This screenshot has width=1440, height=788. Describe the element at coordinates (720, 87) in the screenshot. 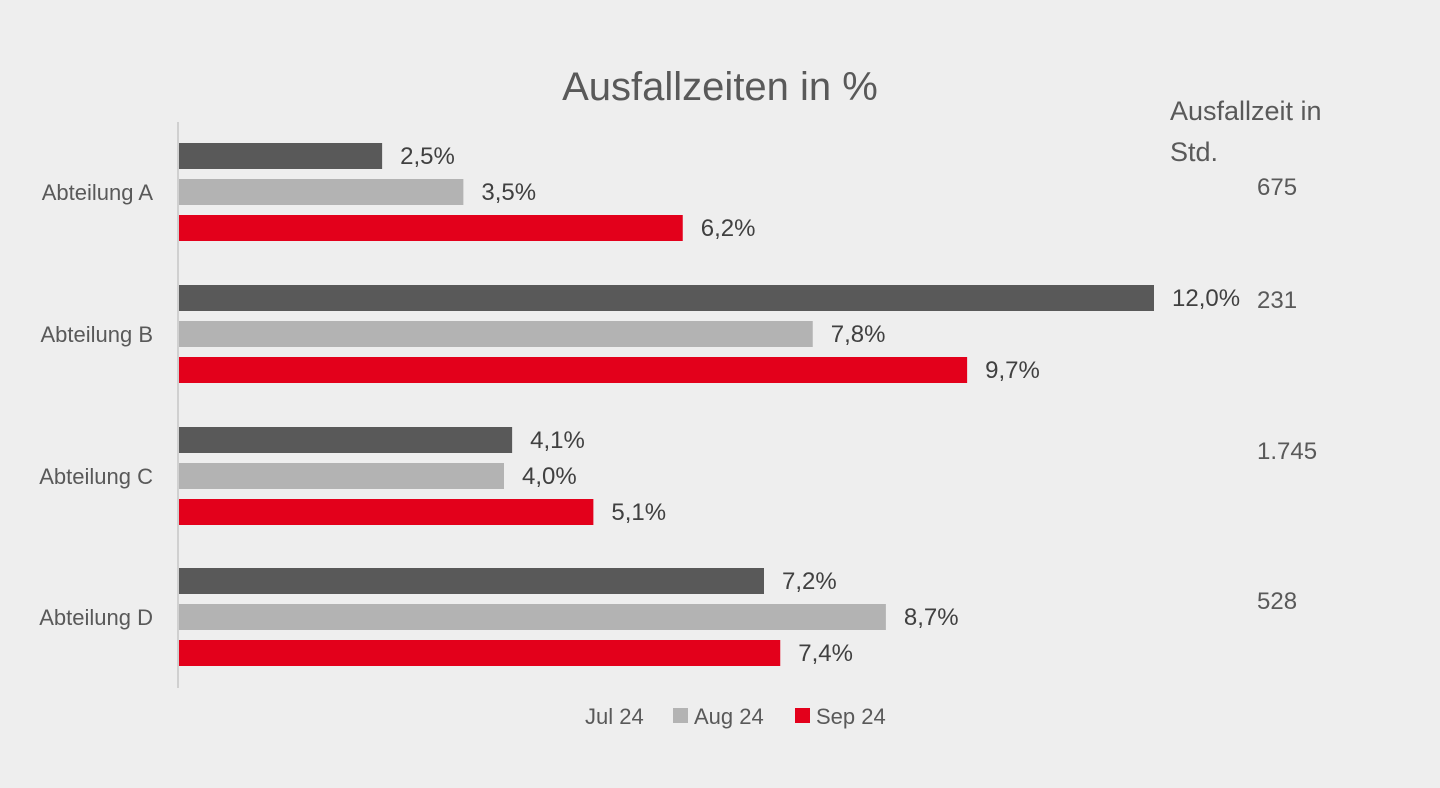

I see `chart-title: Ausfallzeiten in %` at that location.